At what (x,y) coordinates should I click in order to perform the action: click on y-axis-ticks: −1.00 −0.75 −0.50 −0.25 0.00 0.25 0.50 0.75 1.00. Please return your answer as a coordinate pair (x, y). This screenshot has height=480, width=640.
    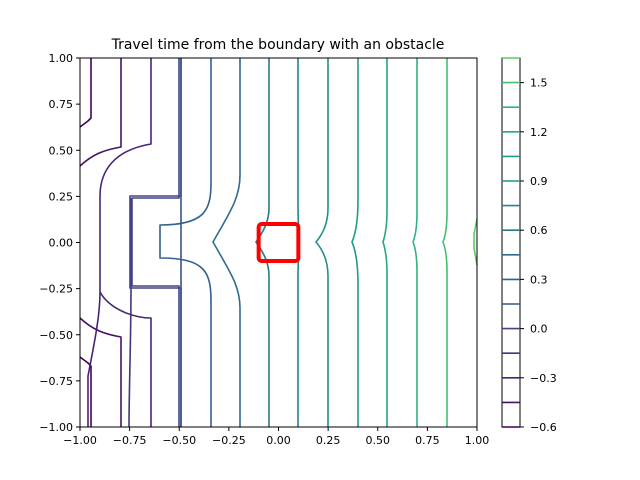
    Looking at the image, I should click on (59, 243).